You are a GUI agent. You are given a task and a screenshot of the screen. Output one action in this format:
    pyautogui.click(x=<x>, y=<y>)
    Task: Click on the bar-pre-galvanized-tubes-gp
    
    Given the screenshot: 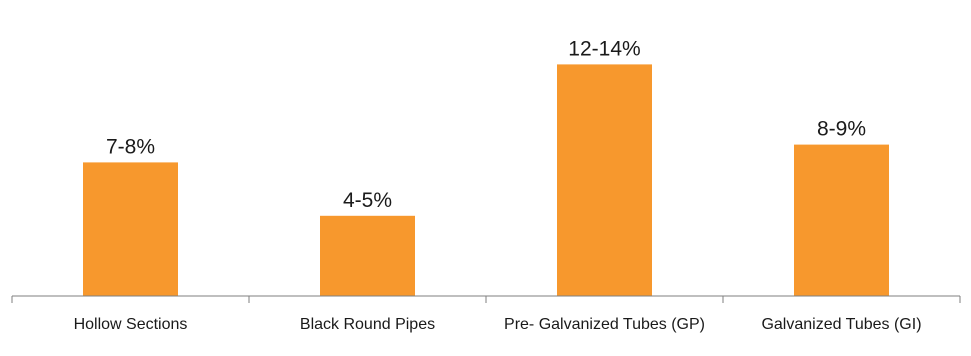 What is the action you would take?
    pyautogui.click(x=604, y=180)
    